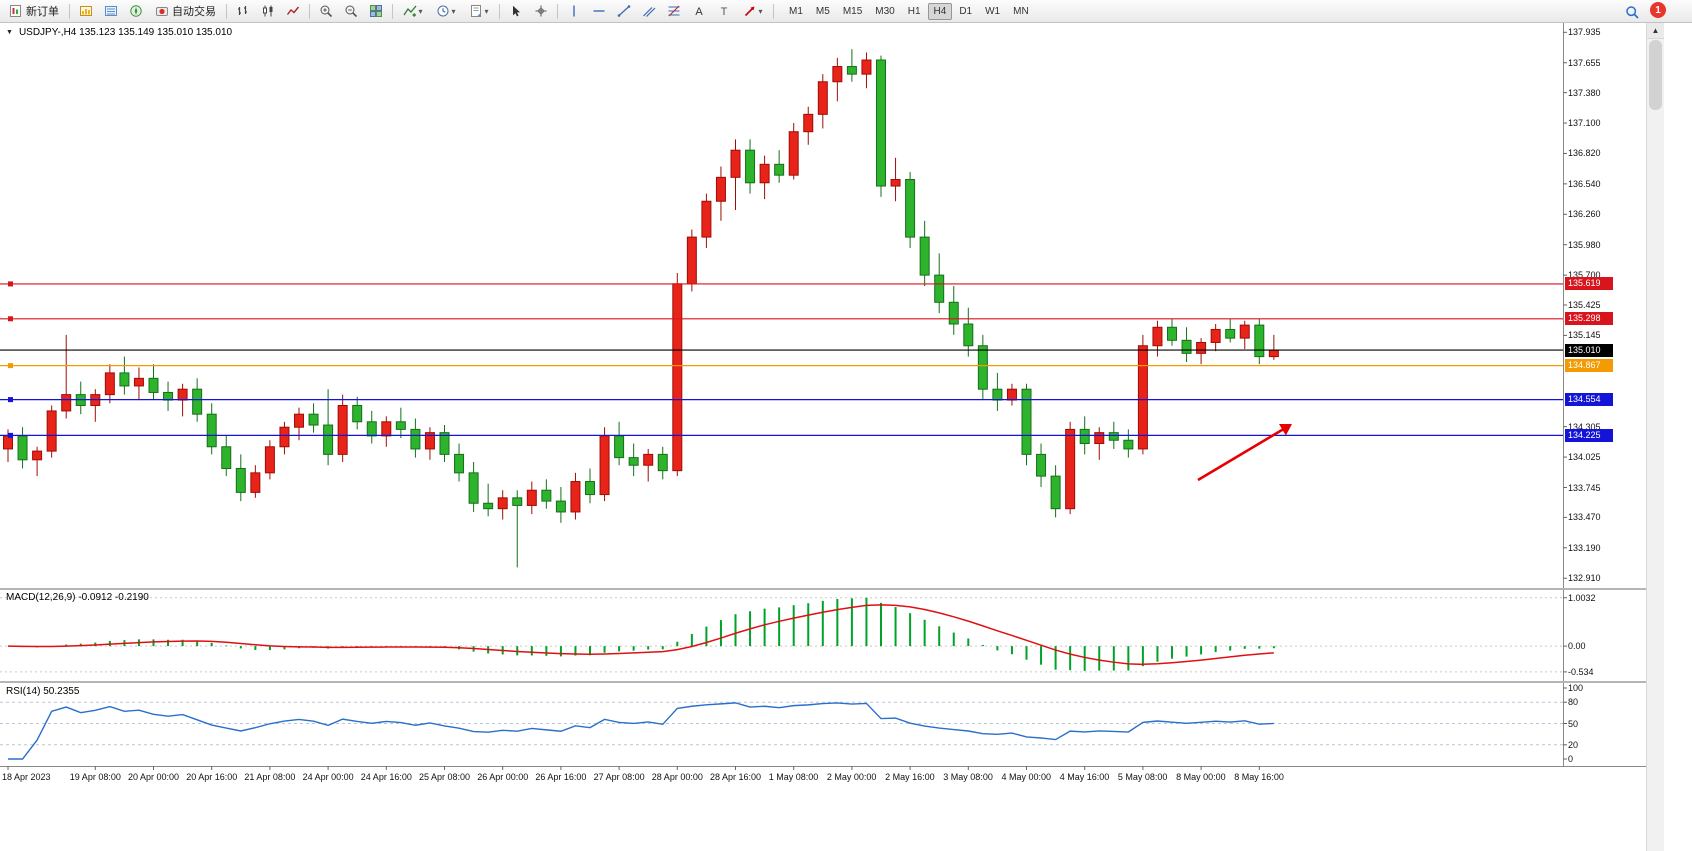  I want to click on zoom-out-button, so click(351, 11).